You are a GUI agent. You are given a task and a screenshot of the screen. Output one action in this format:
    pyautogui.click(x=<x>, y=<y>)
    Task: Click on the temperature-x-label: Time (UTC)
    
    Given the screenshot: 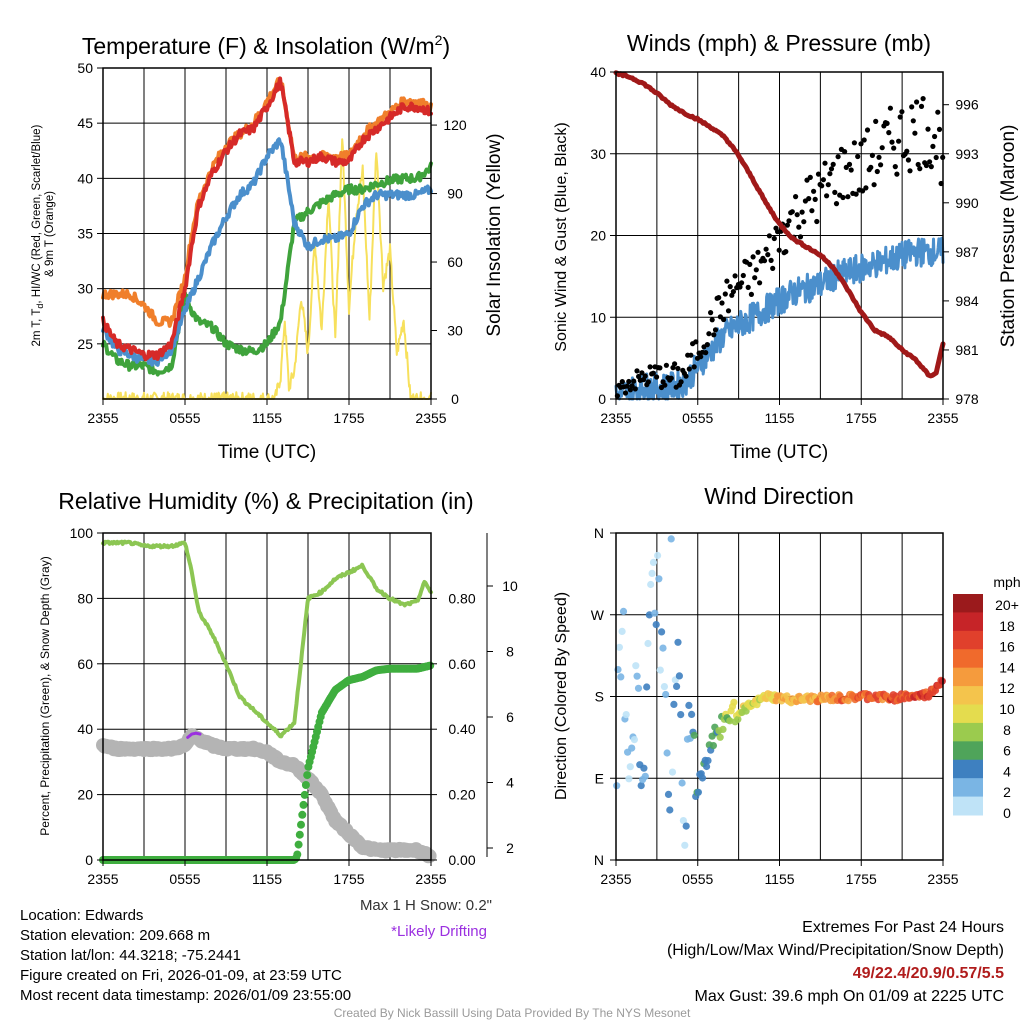 What is the action you would take?
    pyautogui.click(x=267, y=452)
    